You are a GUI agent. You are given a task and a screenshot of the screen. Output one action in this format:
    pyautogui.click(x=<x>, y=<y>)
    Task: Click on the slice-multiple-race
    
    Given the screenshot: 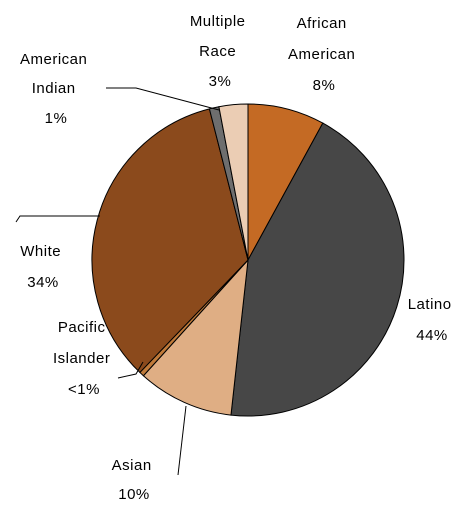 What is the action you would take?
    pyautogui.click(x=233, y=182)
    